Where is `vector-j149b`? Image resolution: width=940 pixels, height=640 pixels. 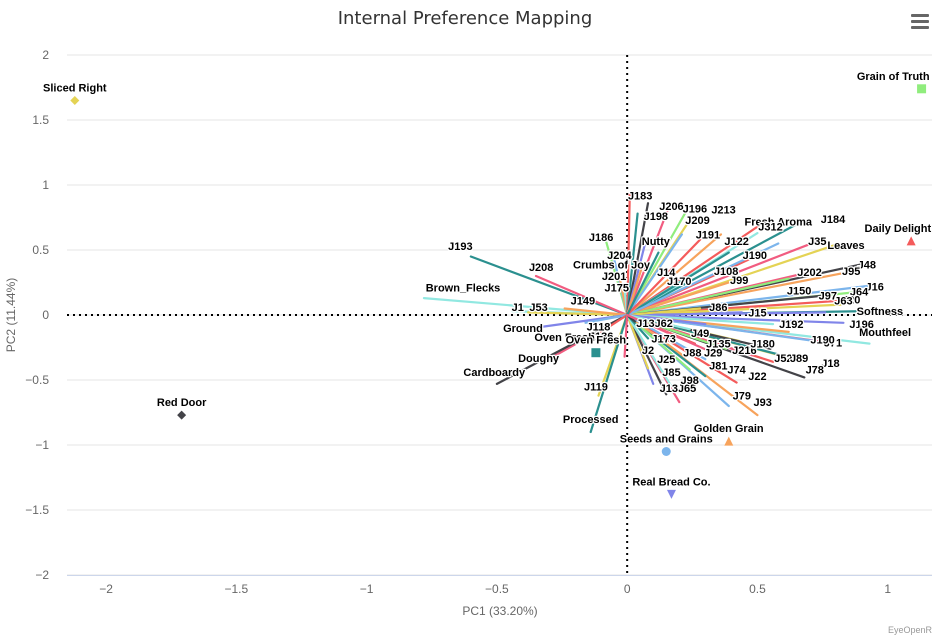 vector-j149b is located at coordinates (726, 314).